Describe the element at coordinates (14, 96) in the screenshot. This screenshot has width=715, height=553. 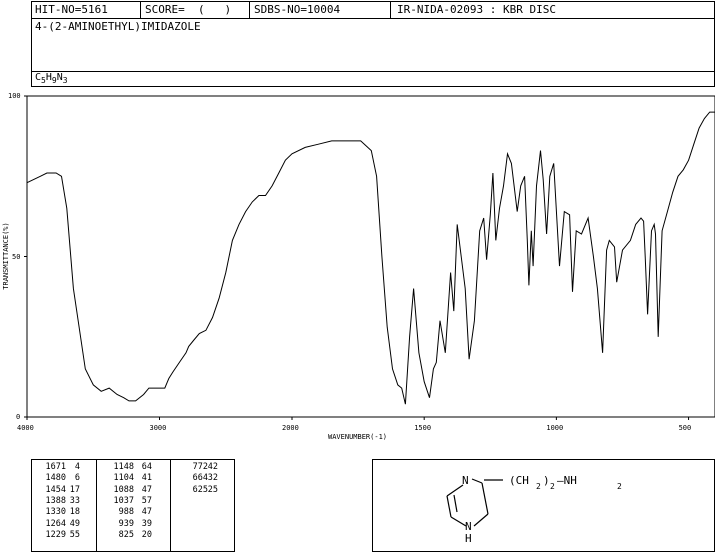
I see `y-tick-label: 100` at that location.